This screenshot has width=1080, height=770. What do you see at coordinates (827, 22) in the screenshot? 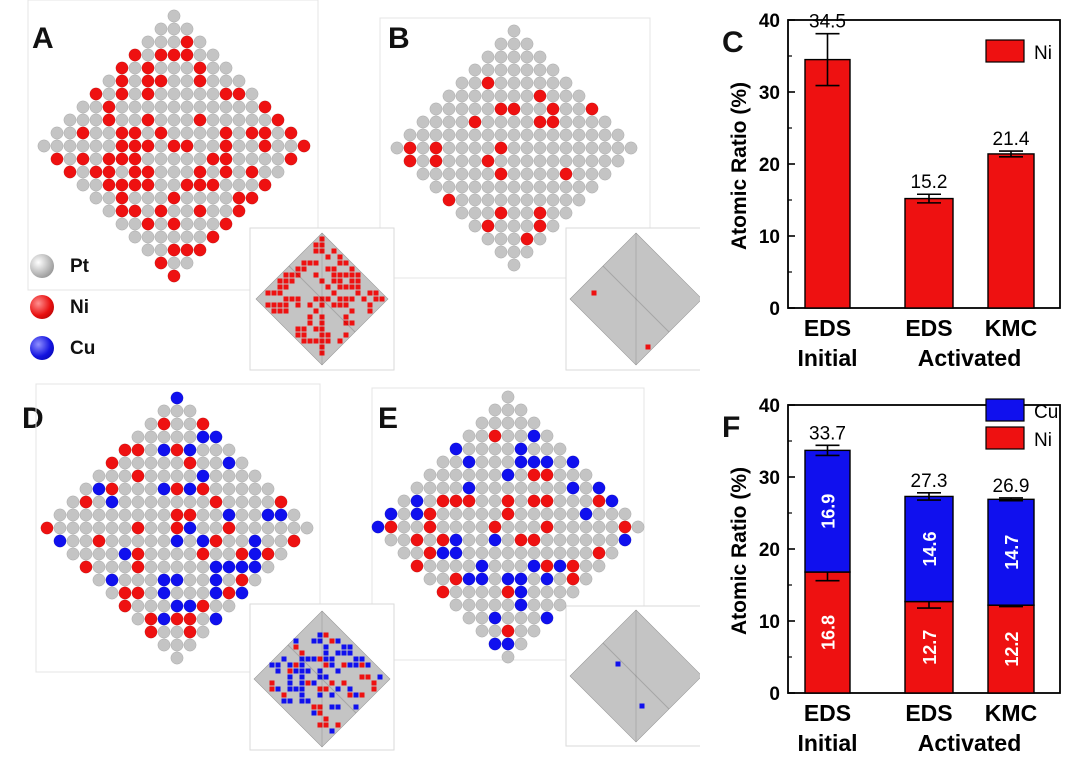
I see `bar-value-label: 34.5` at bounding box center [827, 22].